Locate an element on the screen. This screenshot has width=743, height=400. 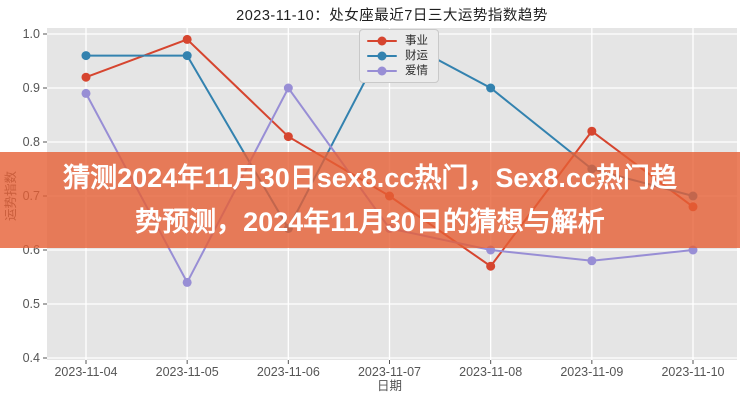
y-tick-label: 0.9 is located at coordinates (31, 88).